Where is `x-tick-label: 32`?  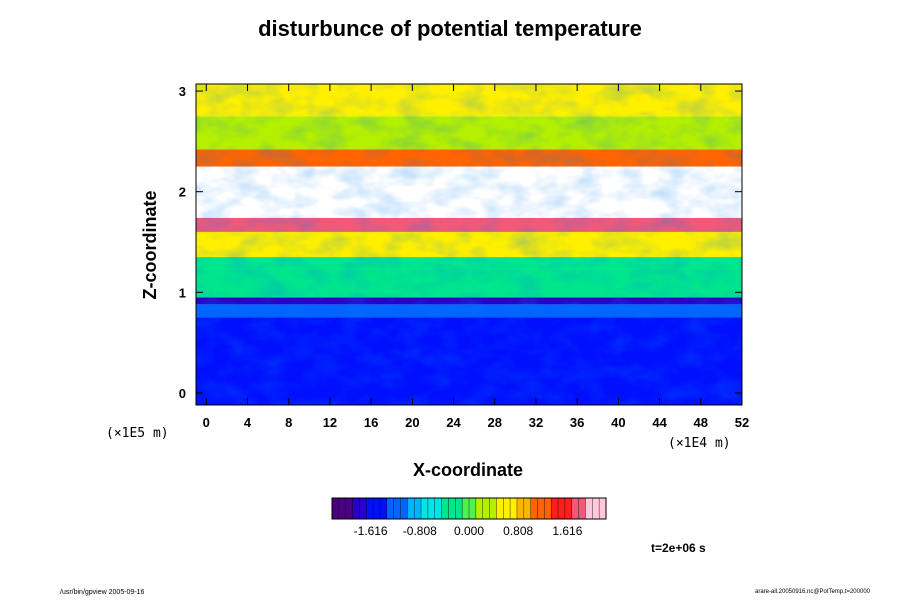 x-tick-label: 32 is located at coordinates (536, 422).